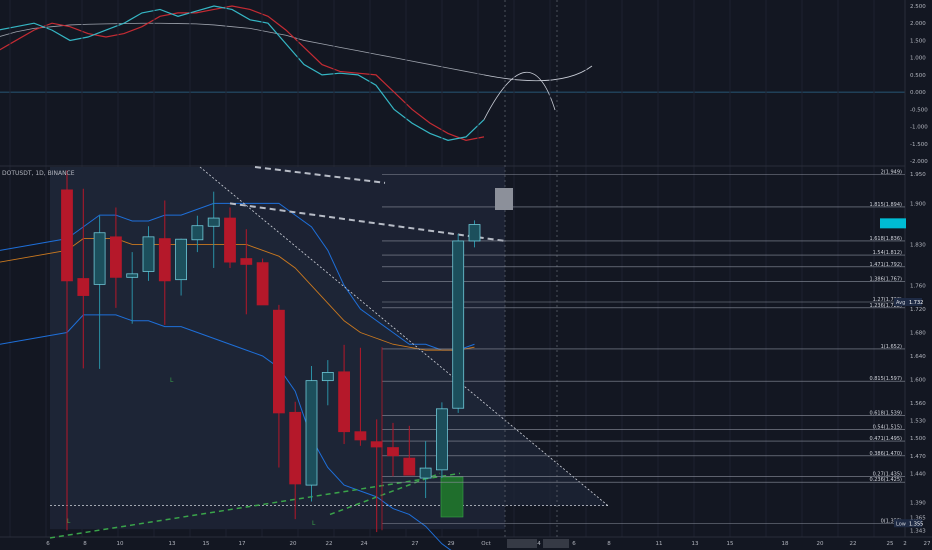 This screenshot has width=932, height=550. What do you see at coordinates (242, 49) in the screenshot?
I see `trend-line` at bounding box center [242, 49].